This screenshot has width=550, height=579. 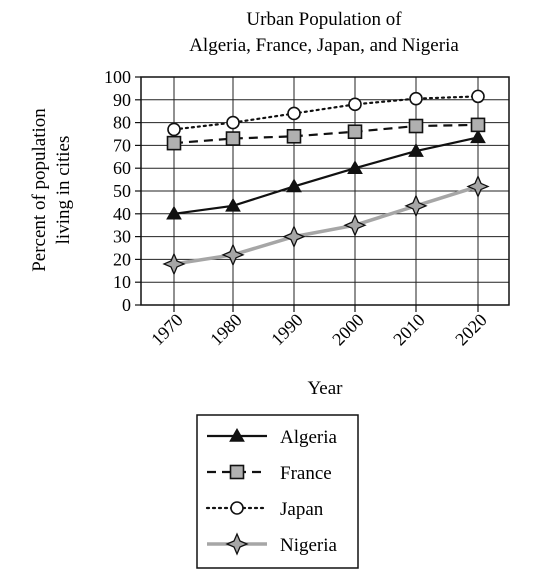 I want to click on y-tick-label: 90, so click(x=122, y=100).